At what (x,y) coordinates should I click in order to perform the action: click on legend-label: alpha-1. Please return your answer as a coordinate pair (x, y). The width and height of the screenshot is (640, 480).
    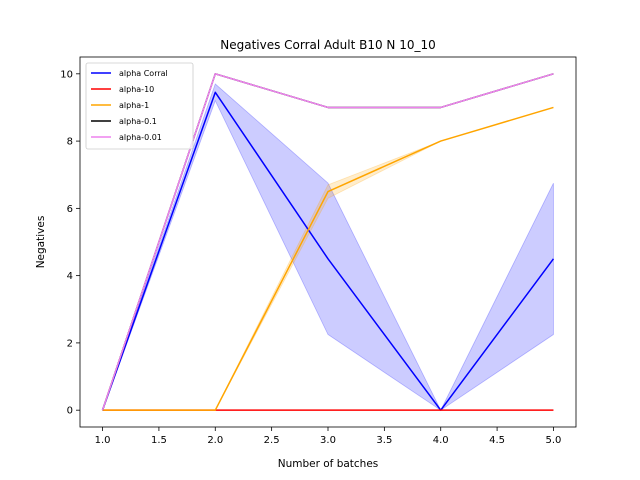
    Looking at the image, I should click on (134, 105).